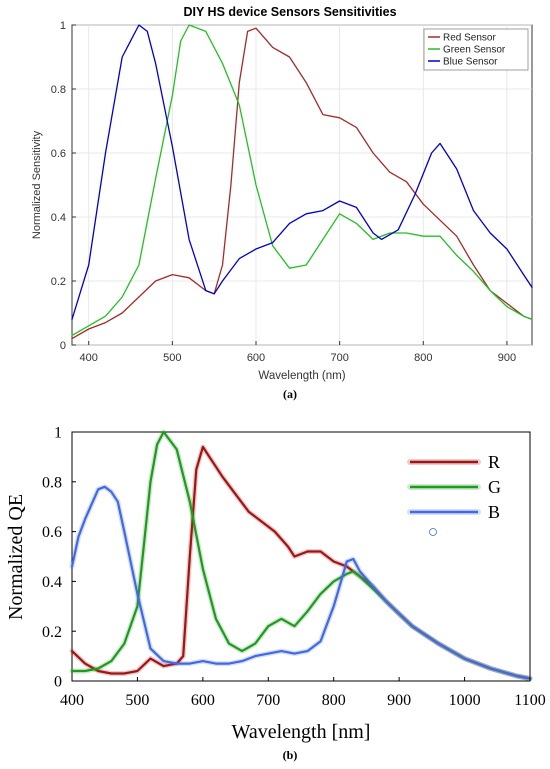  Describe the element at coordinates (172, 358) in the screenshot. I see `chart-a-x-tick-label: 500` at that location.